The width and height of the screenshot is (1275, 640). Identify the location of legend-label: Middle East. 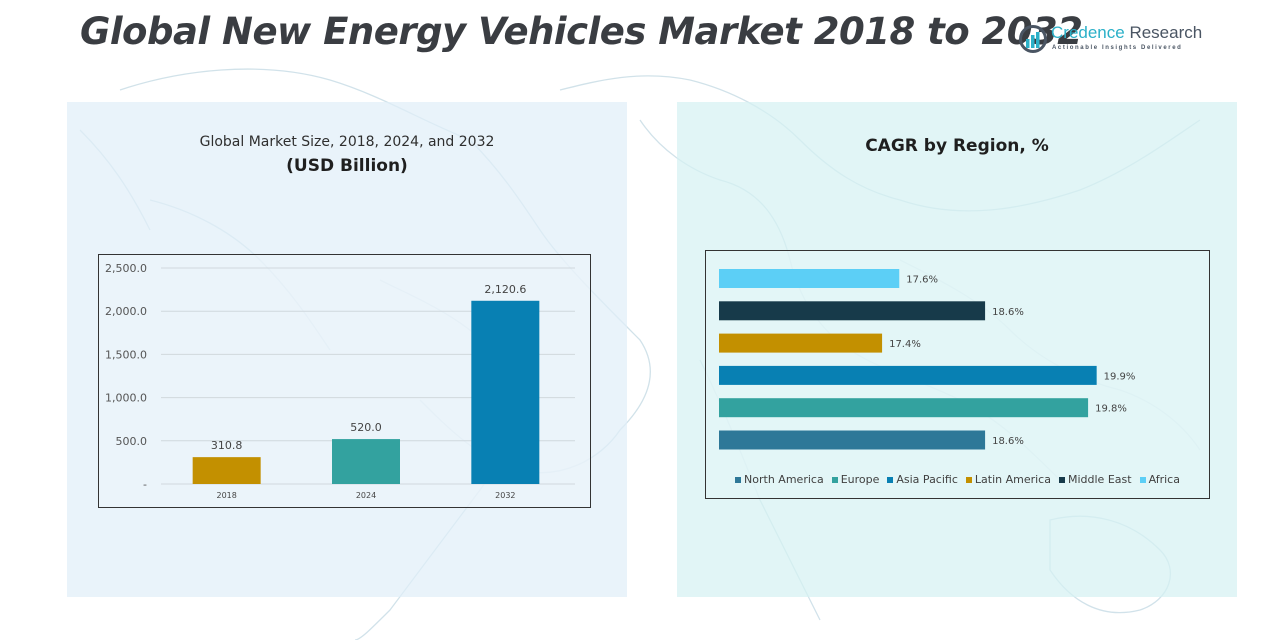
(1099, 479).